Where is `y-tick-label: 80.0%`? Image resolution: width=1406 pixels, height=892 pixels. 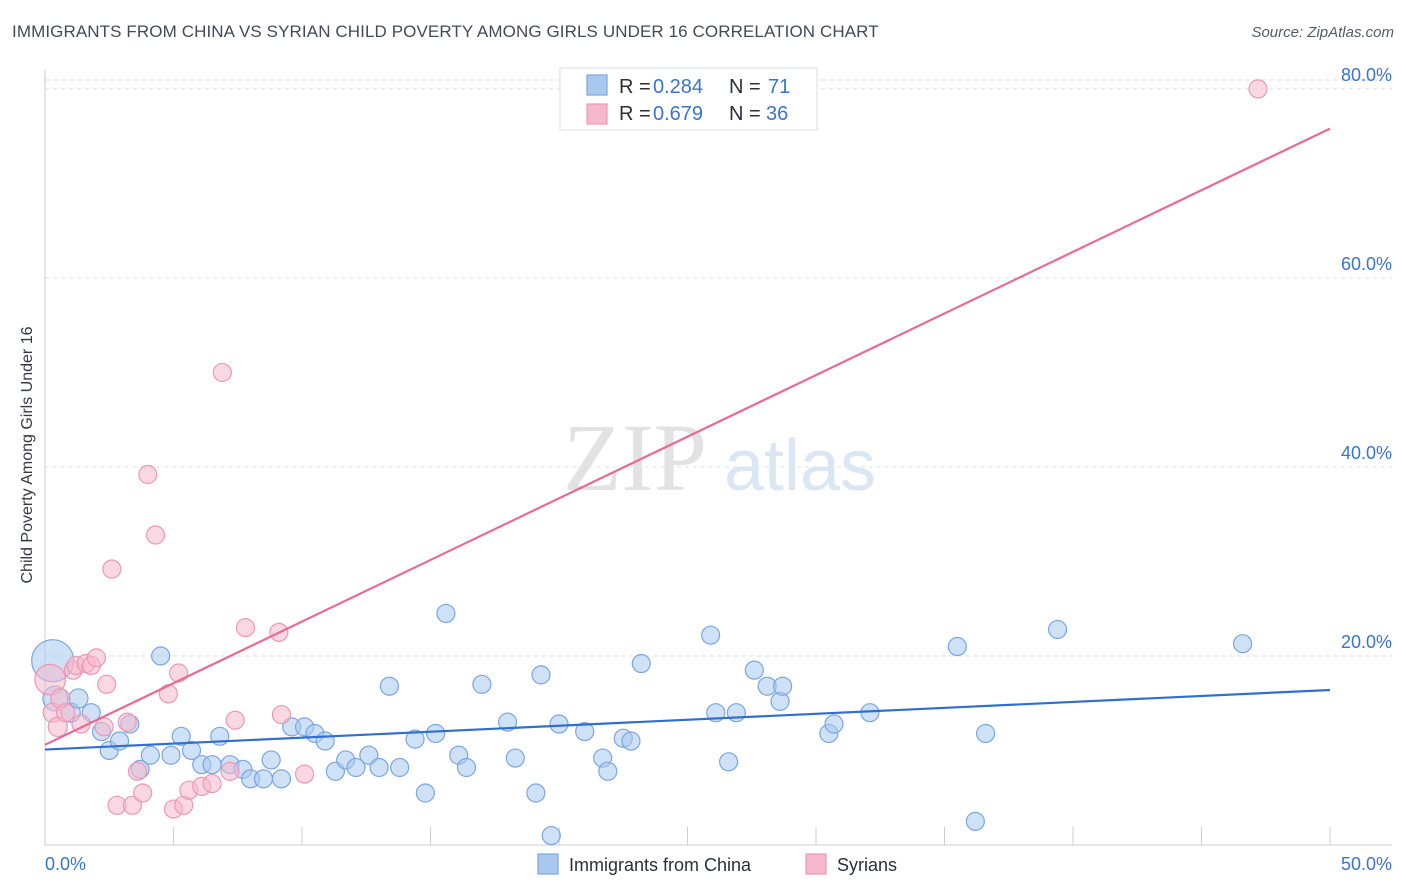
y-tick-label: 80.0% is located at coordinates (1366, 75).